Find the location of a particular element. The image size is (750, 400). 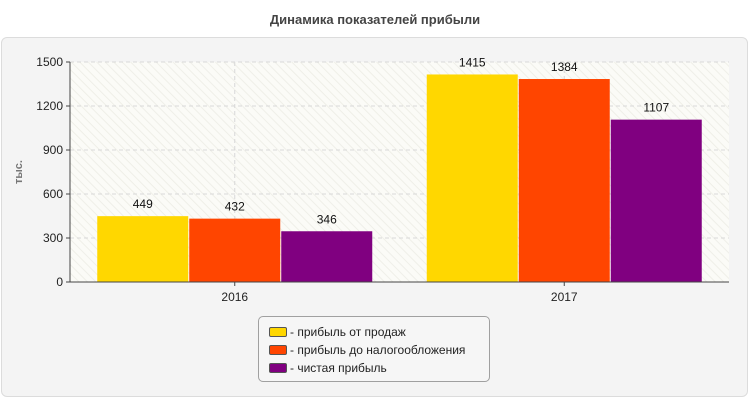

y-axis-label: тыс. is located at coordinates (19, 172).